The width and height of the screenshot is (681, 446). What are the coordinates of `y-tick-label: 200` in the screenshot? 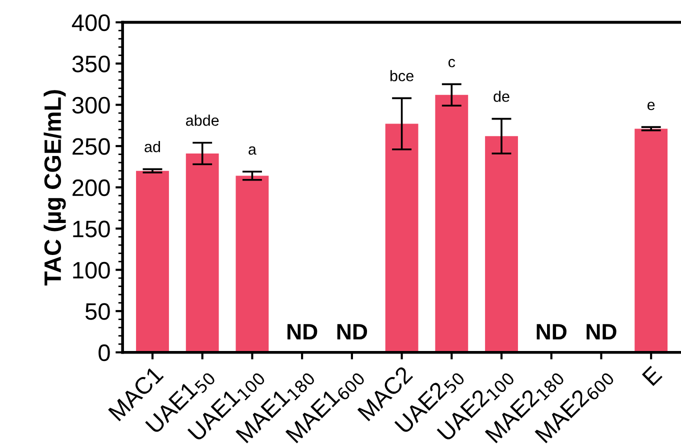 It's located at (91, 187).